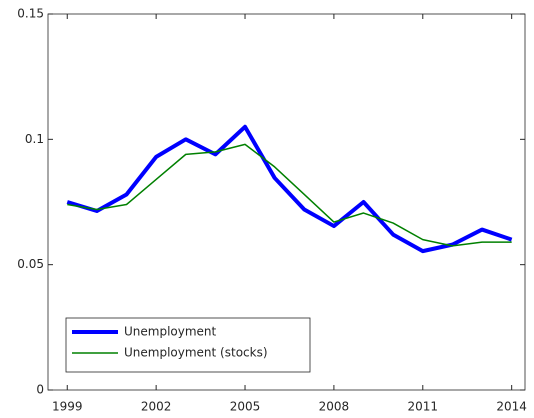 The image size is (534, 418). I want to click on x-tick-label: 2008, so click(334, 407).